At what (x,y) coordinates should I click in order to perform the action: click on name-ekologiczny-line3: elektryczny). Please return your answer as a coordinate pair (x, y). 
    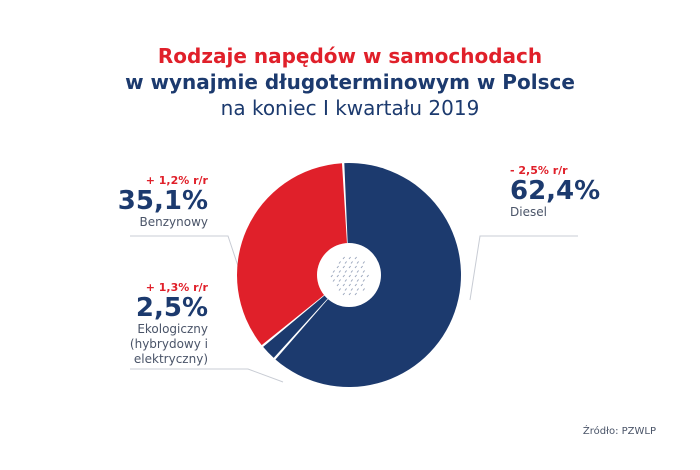
    Looking at the image, I should click on (170, 359).